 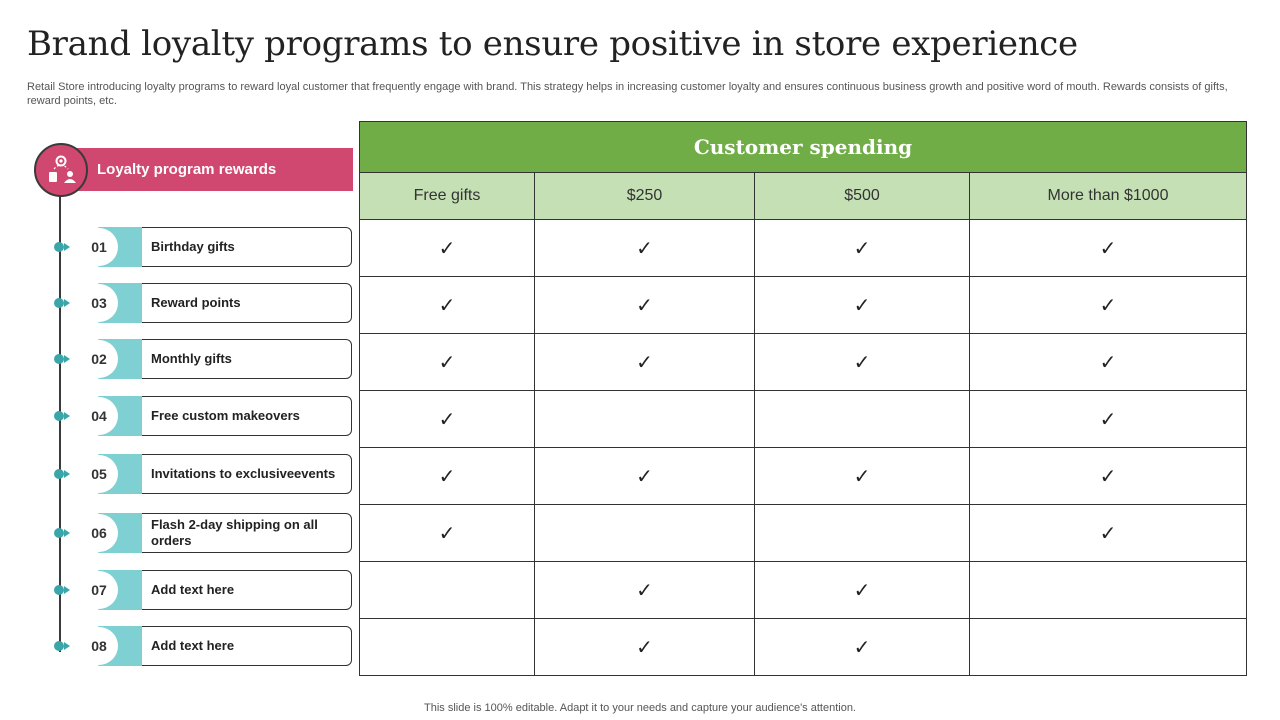 I want to click on table-title: Customer spending, so click(x=803, y=147).